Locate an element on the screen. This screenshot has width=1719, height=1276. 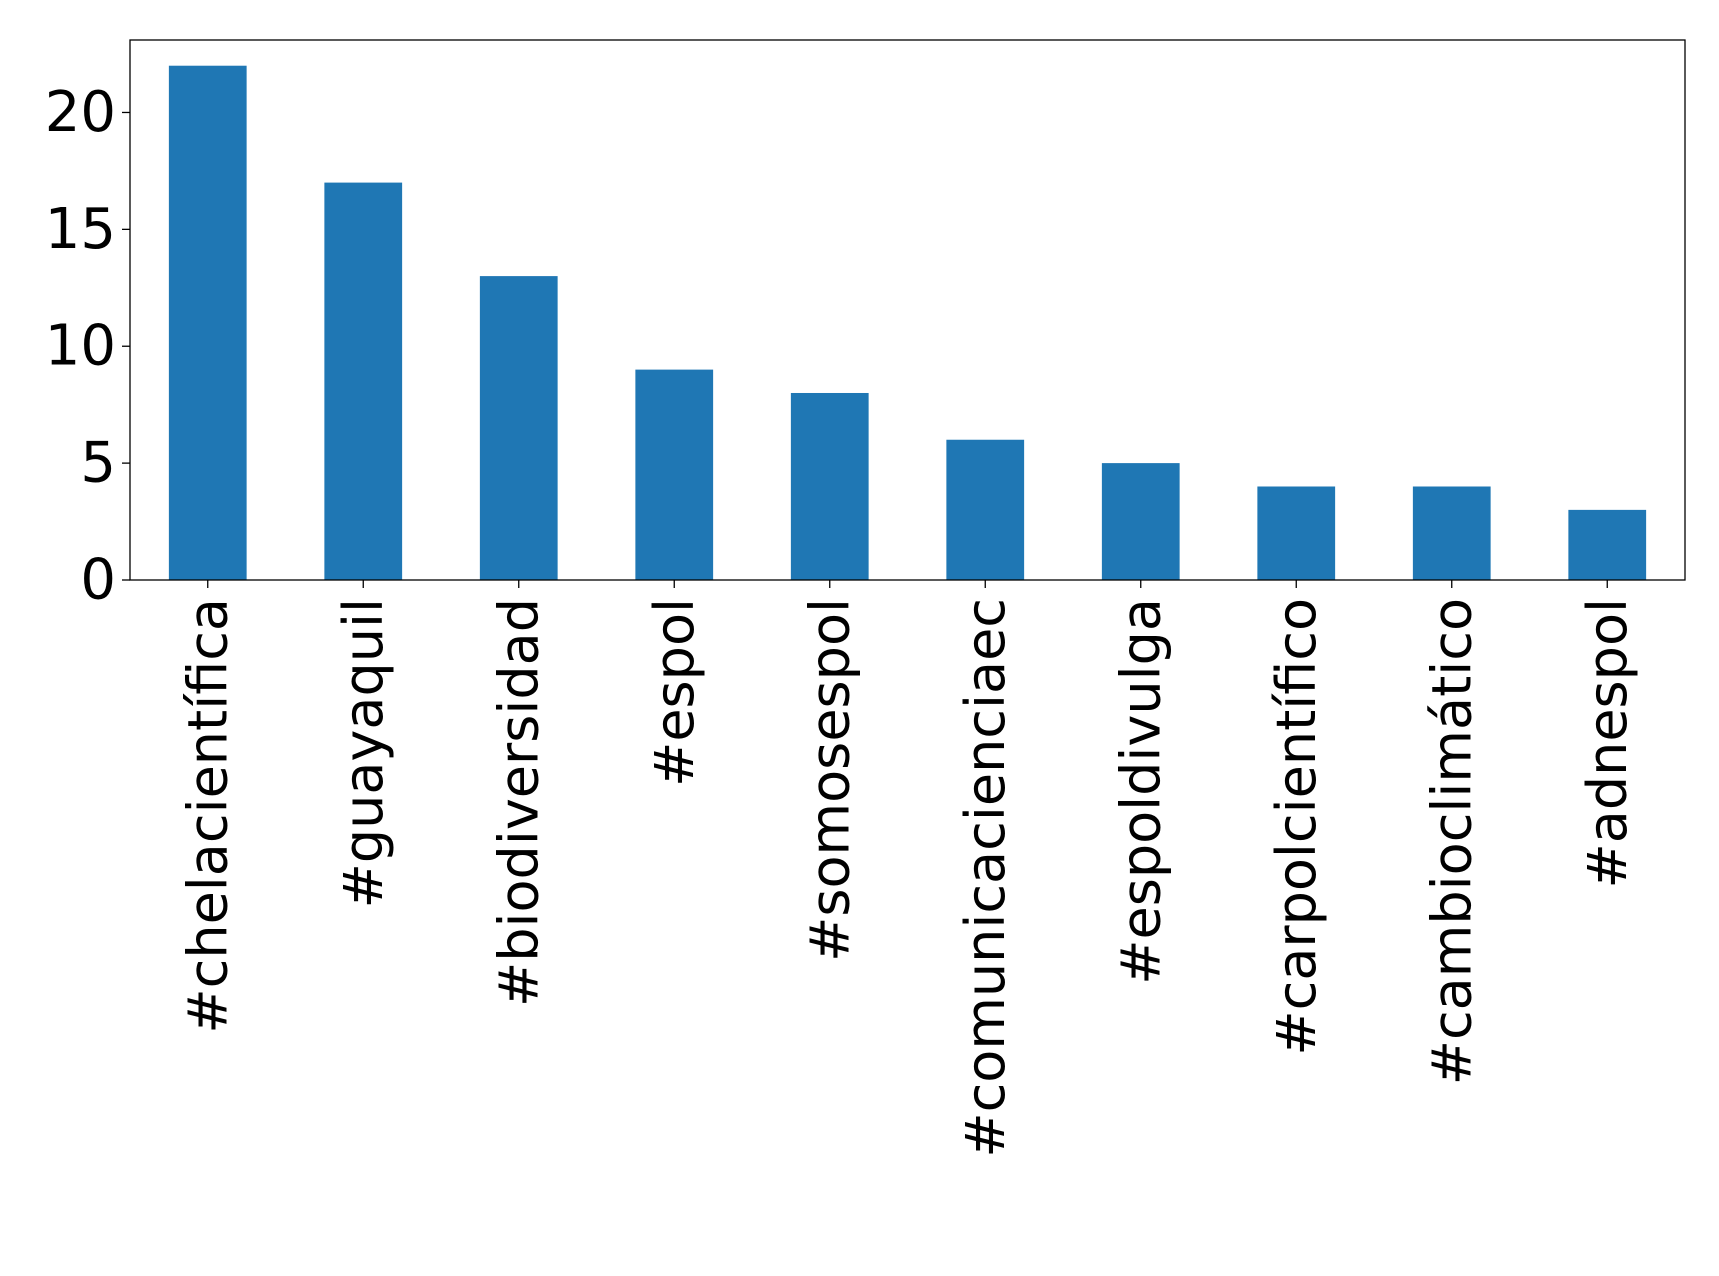
x-tick-label: #adnespol is located at coordinates (1607, 743).